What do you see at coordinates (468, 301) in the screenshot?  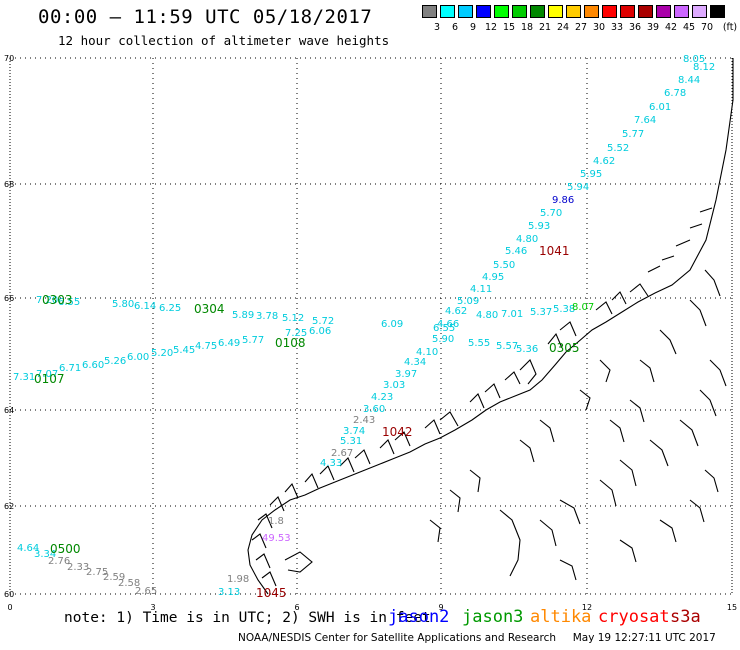 I see `wave-height-value: 5.09` at bounding box center [468, 301].